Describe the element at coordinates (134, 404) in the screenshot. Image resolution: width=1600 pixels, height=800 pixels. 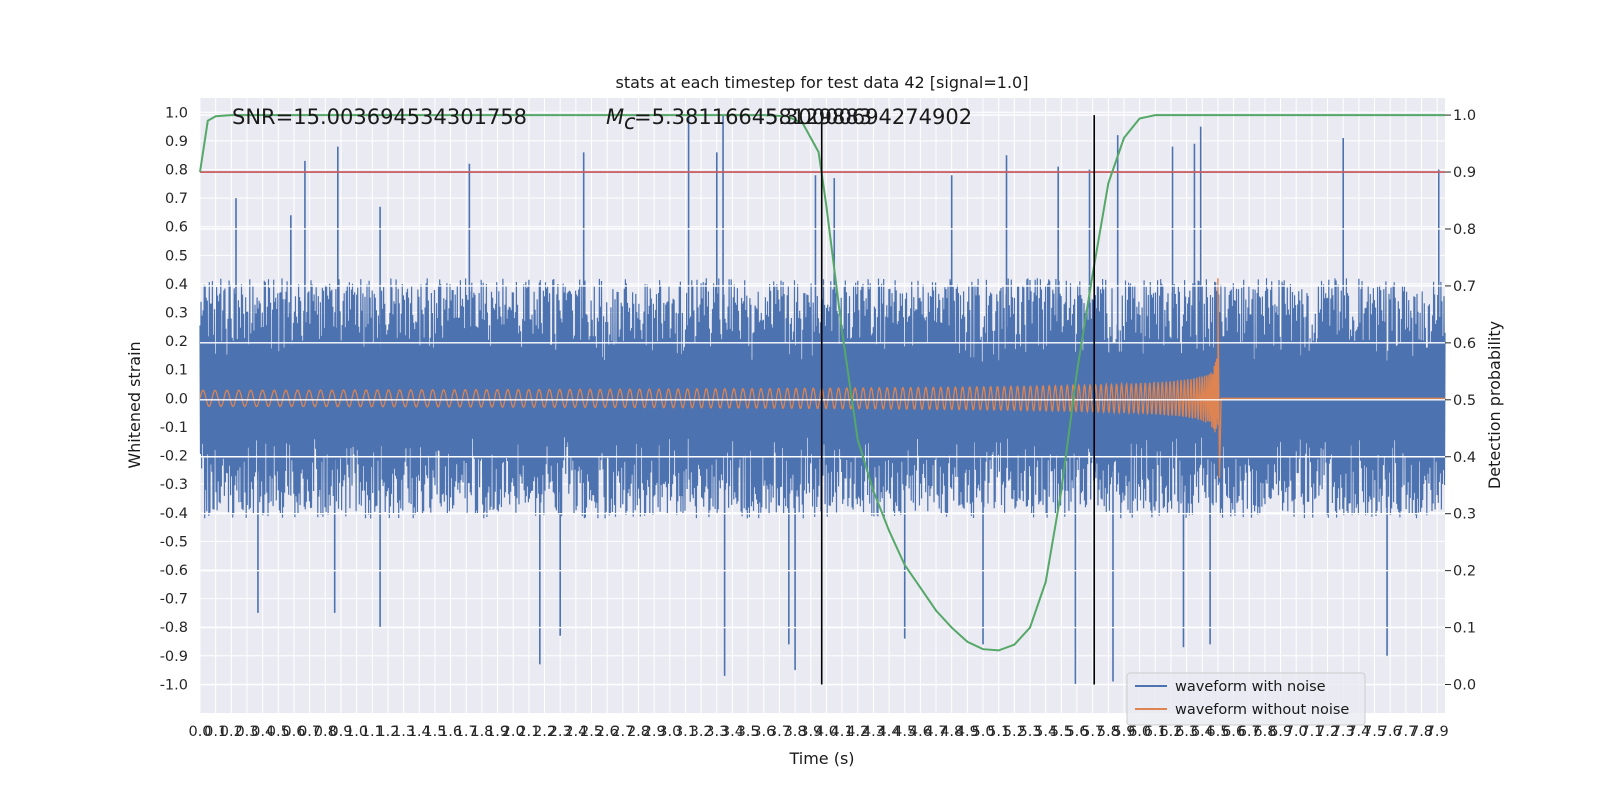
I see `y-axis-label: Whitened strain` at that location.